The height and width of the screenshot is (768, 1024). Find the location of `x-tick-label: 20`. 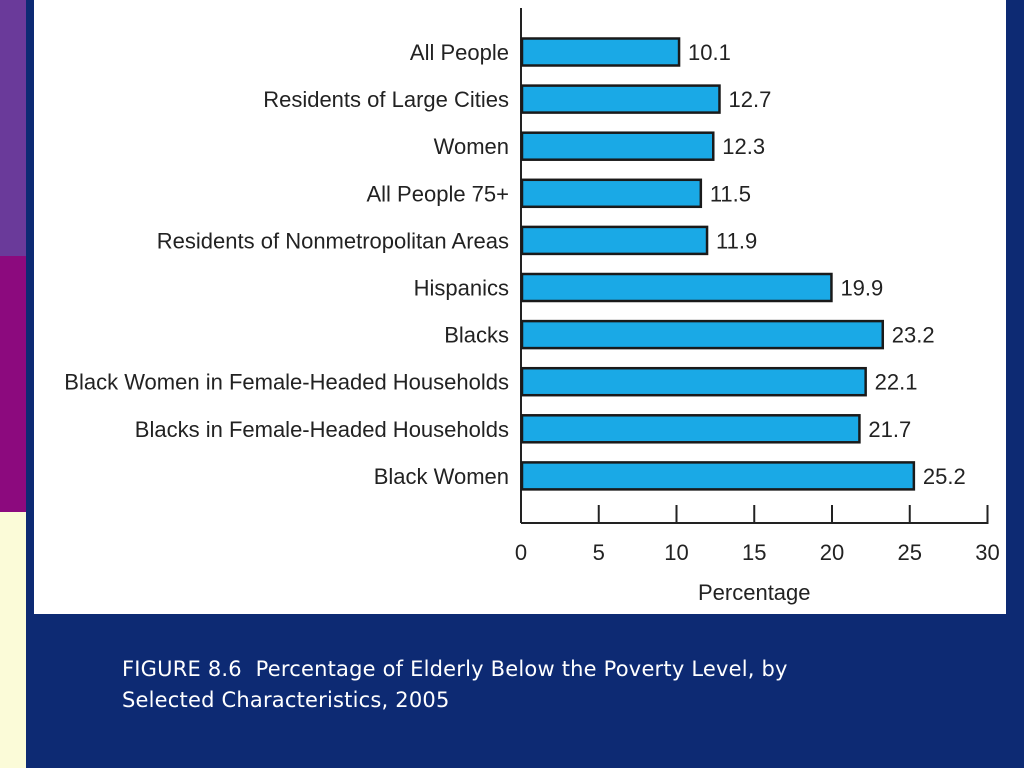

x-tick-label: 20 is located at coordinates (832, 552).